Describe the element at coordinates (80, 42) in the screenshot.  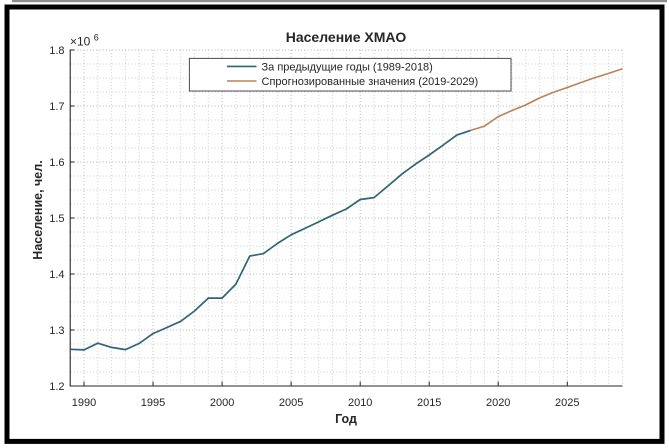
I see `svg-text: ×10` at that location.